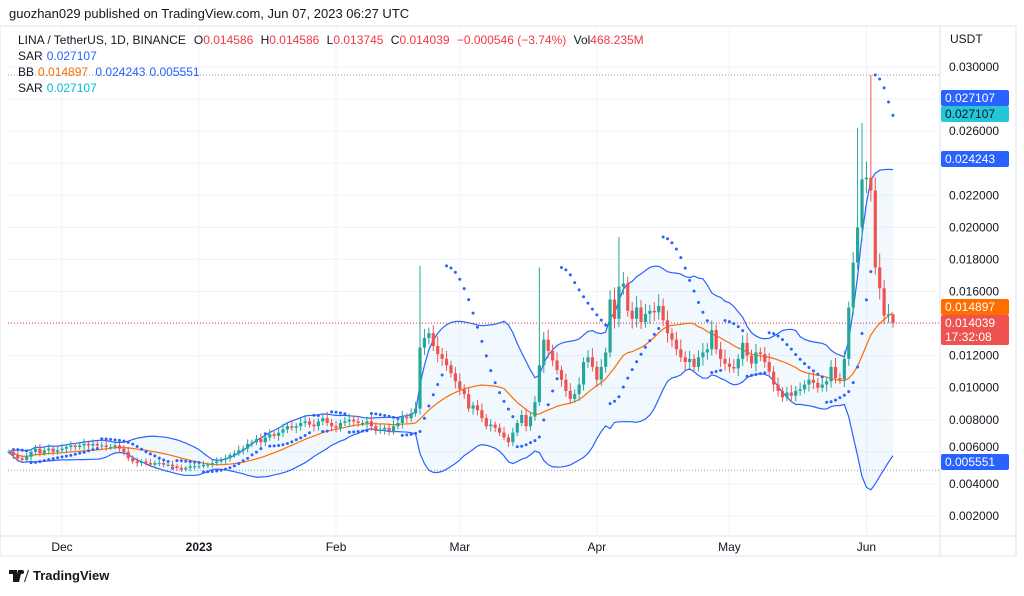 This screenshot has height=596, width=1024. Describe the element at coordinates (71, 575) in the screenshot. I see `brand-name: TradingView` at that location.